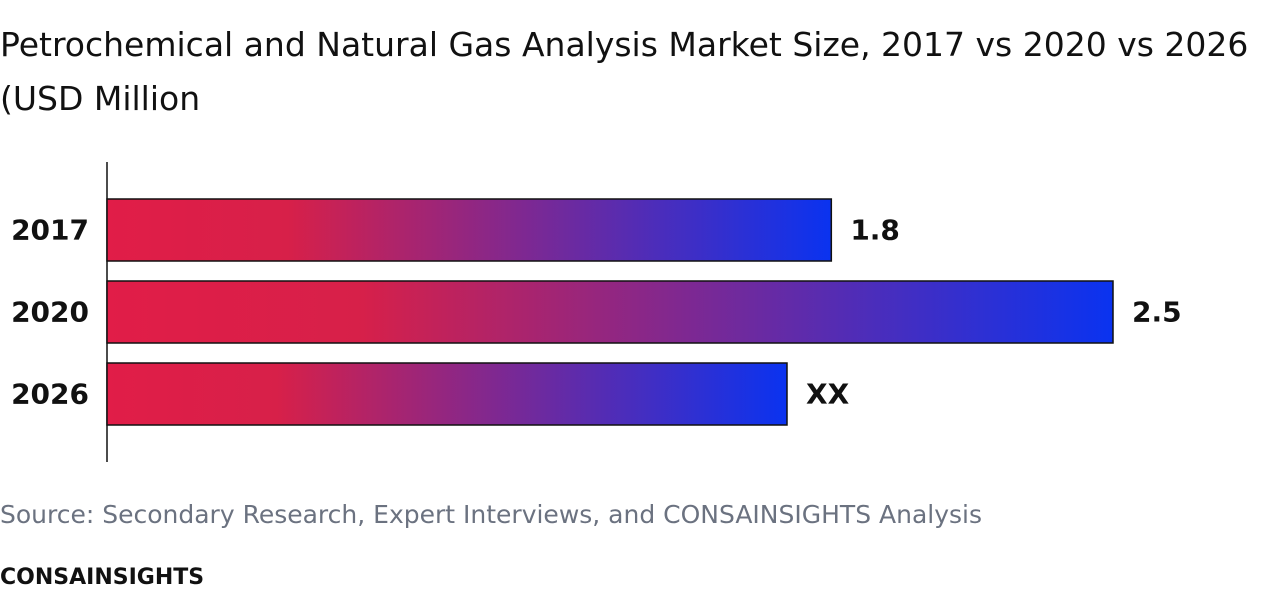 The height and width of the screenshot is (590, 1280). I want to click on bar-2017, so click(469, 230).